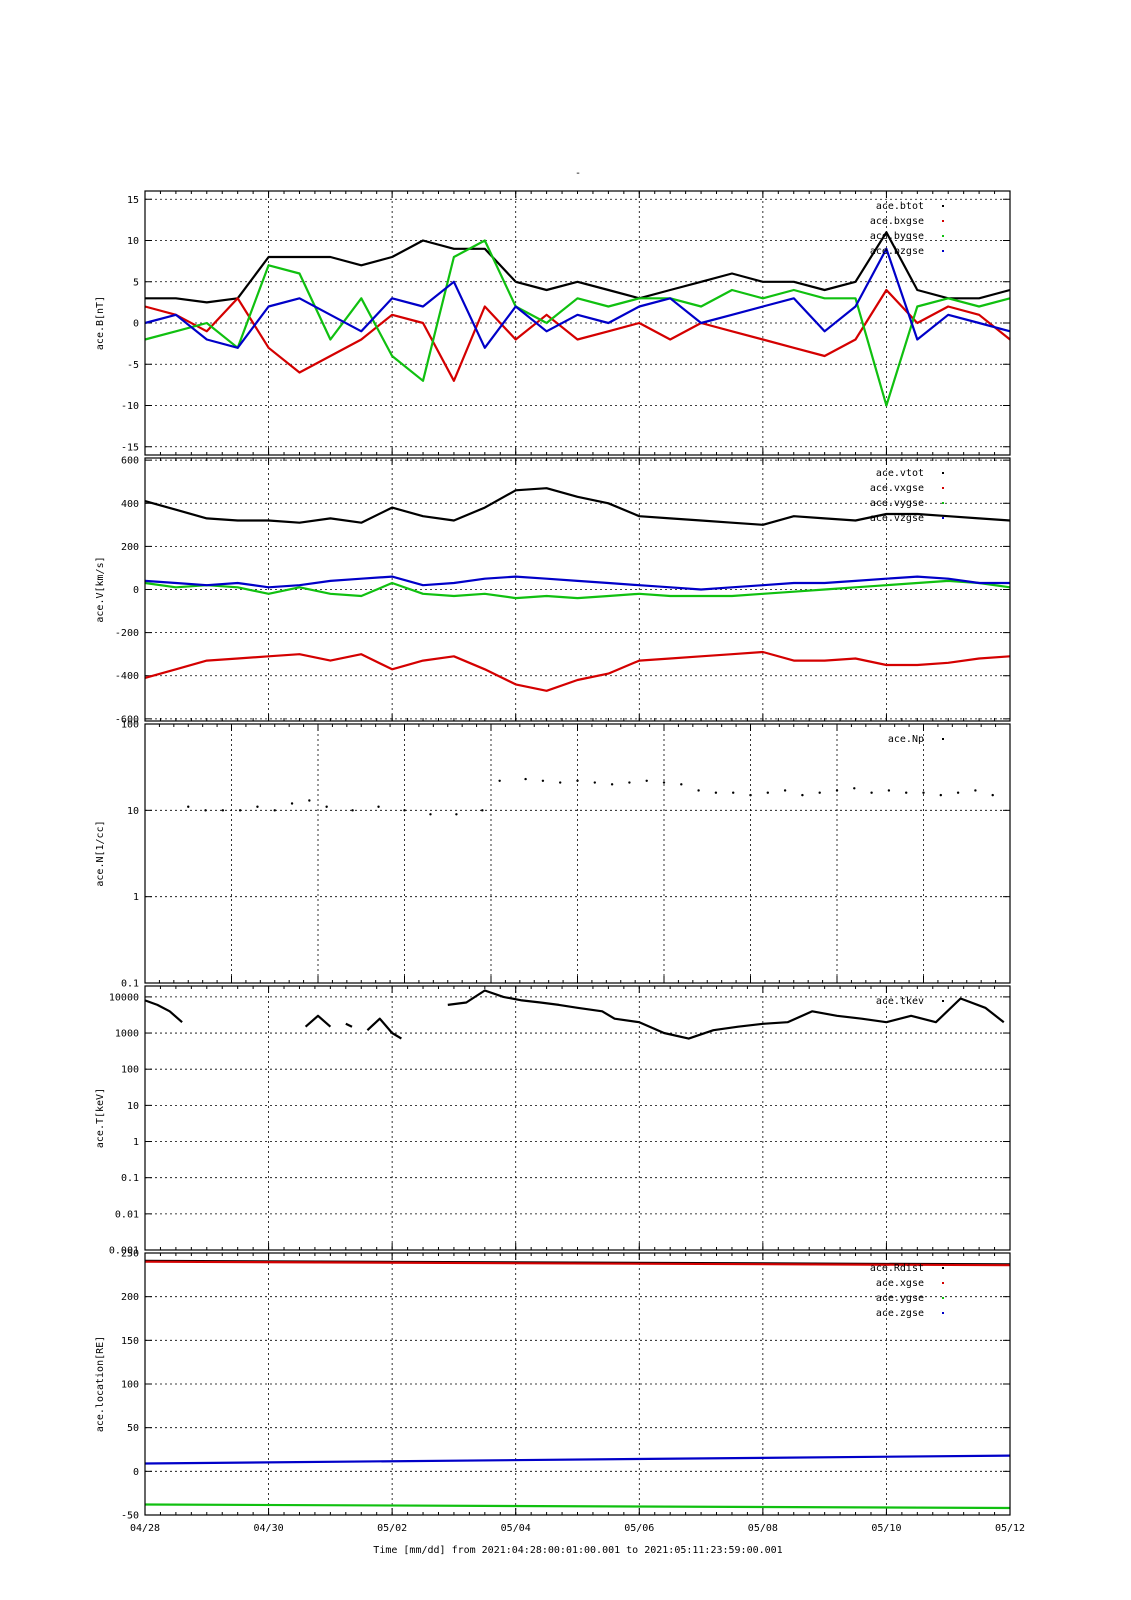 The image size is (1131, 1600). Describe the element at coordinates (133, 200) in the screenshot. I see `y-tick-label: 15` at that location.